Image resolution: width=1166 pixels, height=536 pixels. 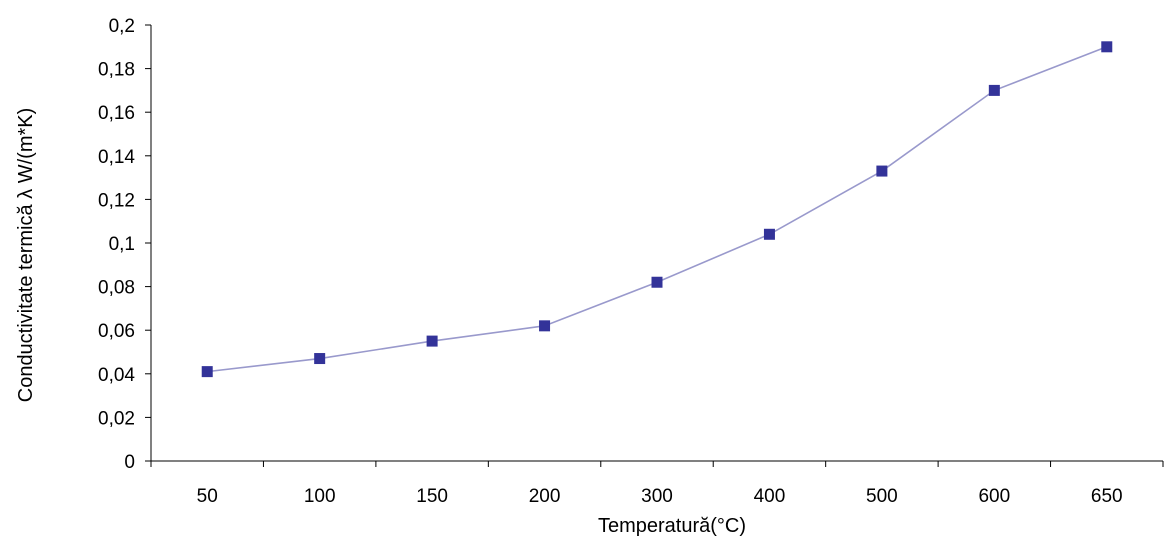 I want to click on y-axis-title: Conductivitate termică λ W/(m*K), so click(x=26, y=255).